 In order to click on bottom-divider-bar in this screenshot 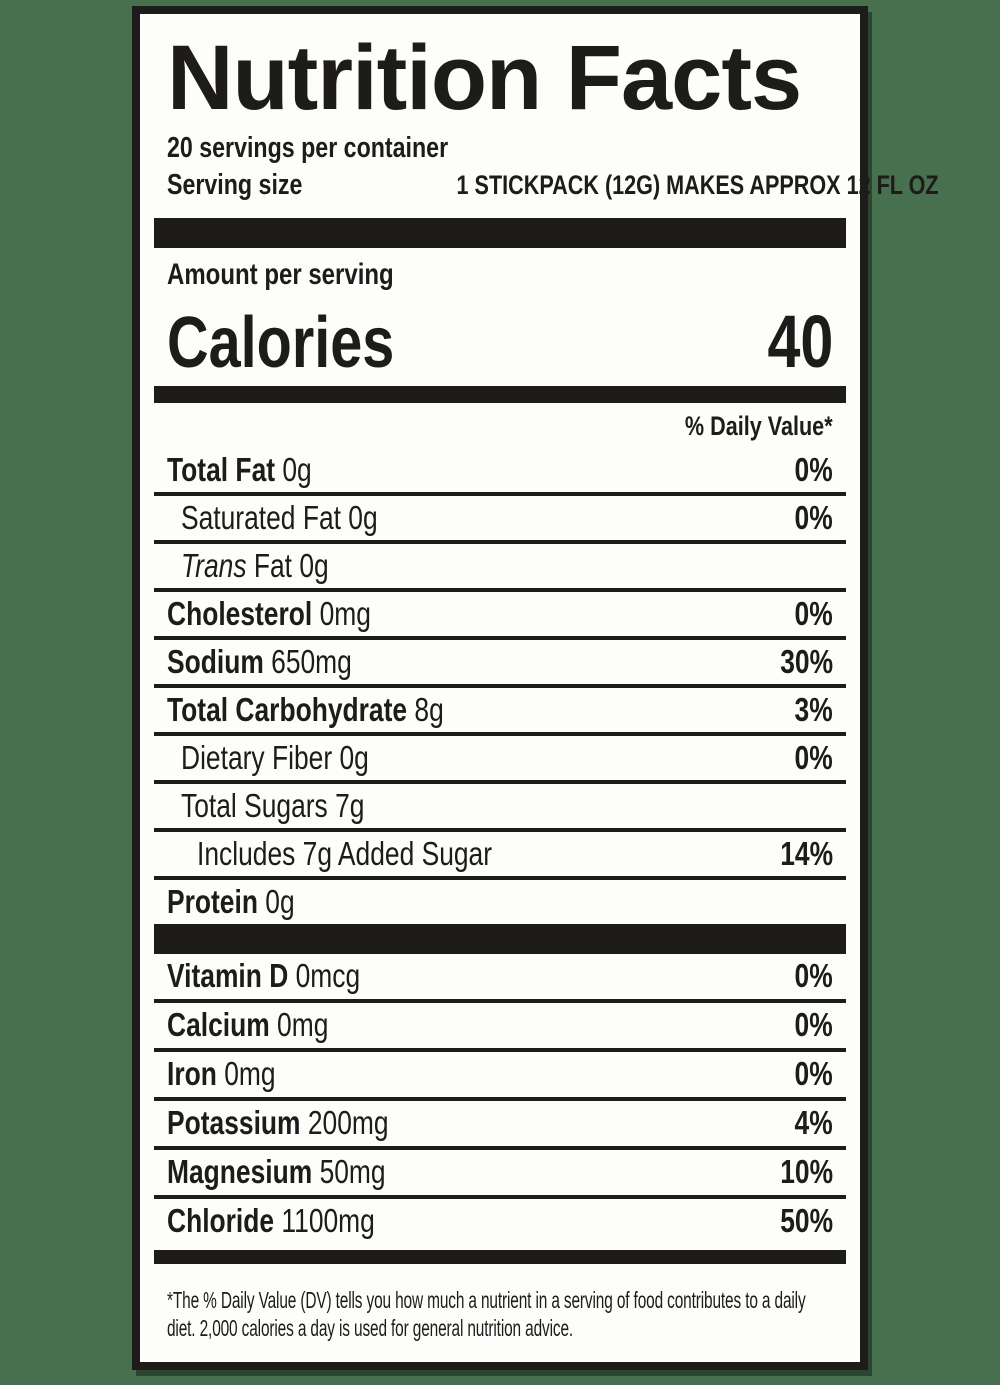, I will do `click(500, 1256)`.